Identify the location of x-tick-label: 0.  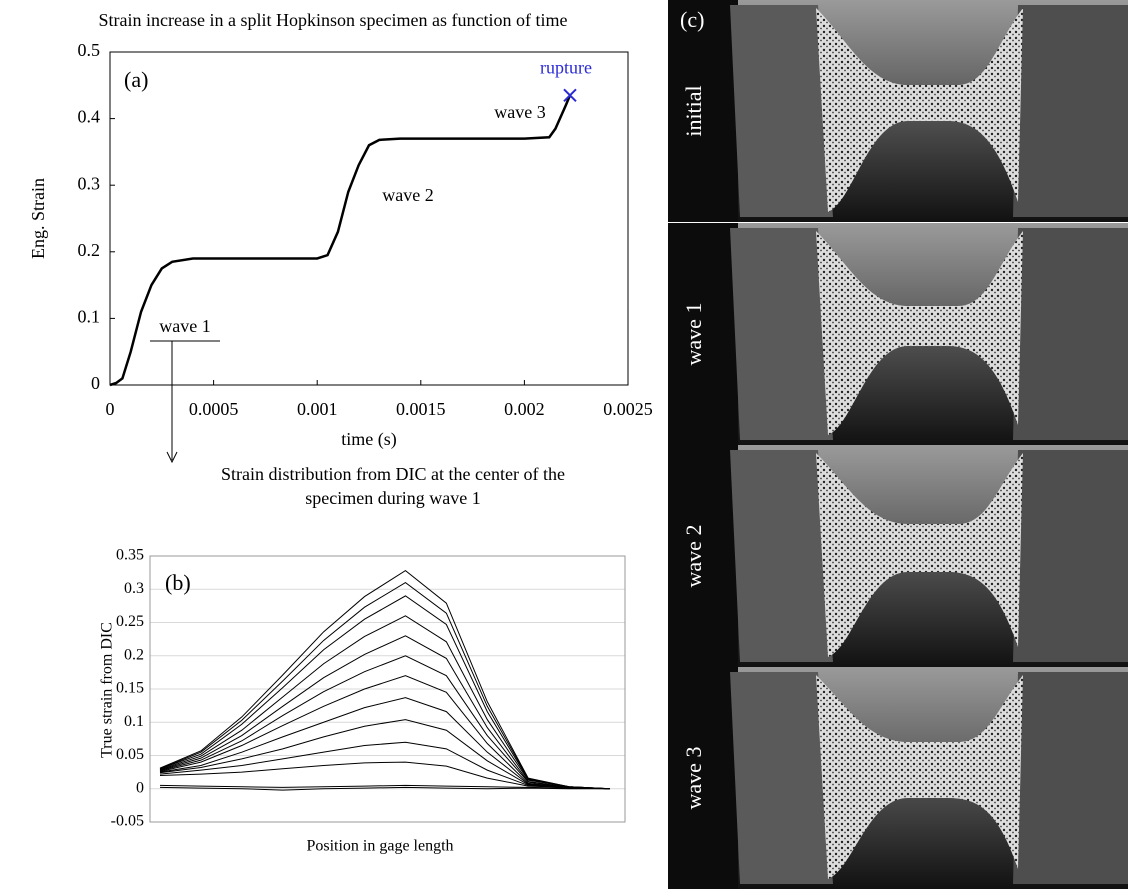
(110, 409).